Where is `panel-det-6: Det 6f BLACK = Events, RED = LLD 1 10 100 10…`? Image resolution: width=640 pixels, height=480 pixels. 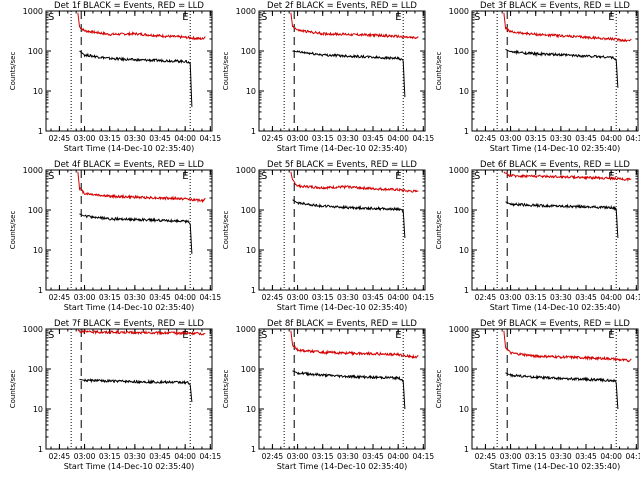 panel-det-6: Det 6f BLACK = Events, RED = LLD 1 10 100 10… is located at coordinates (537, 236).